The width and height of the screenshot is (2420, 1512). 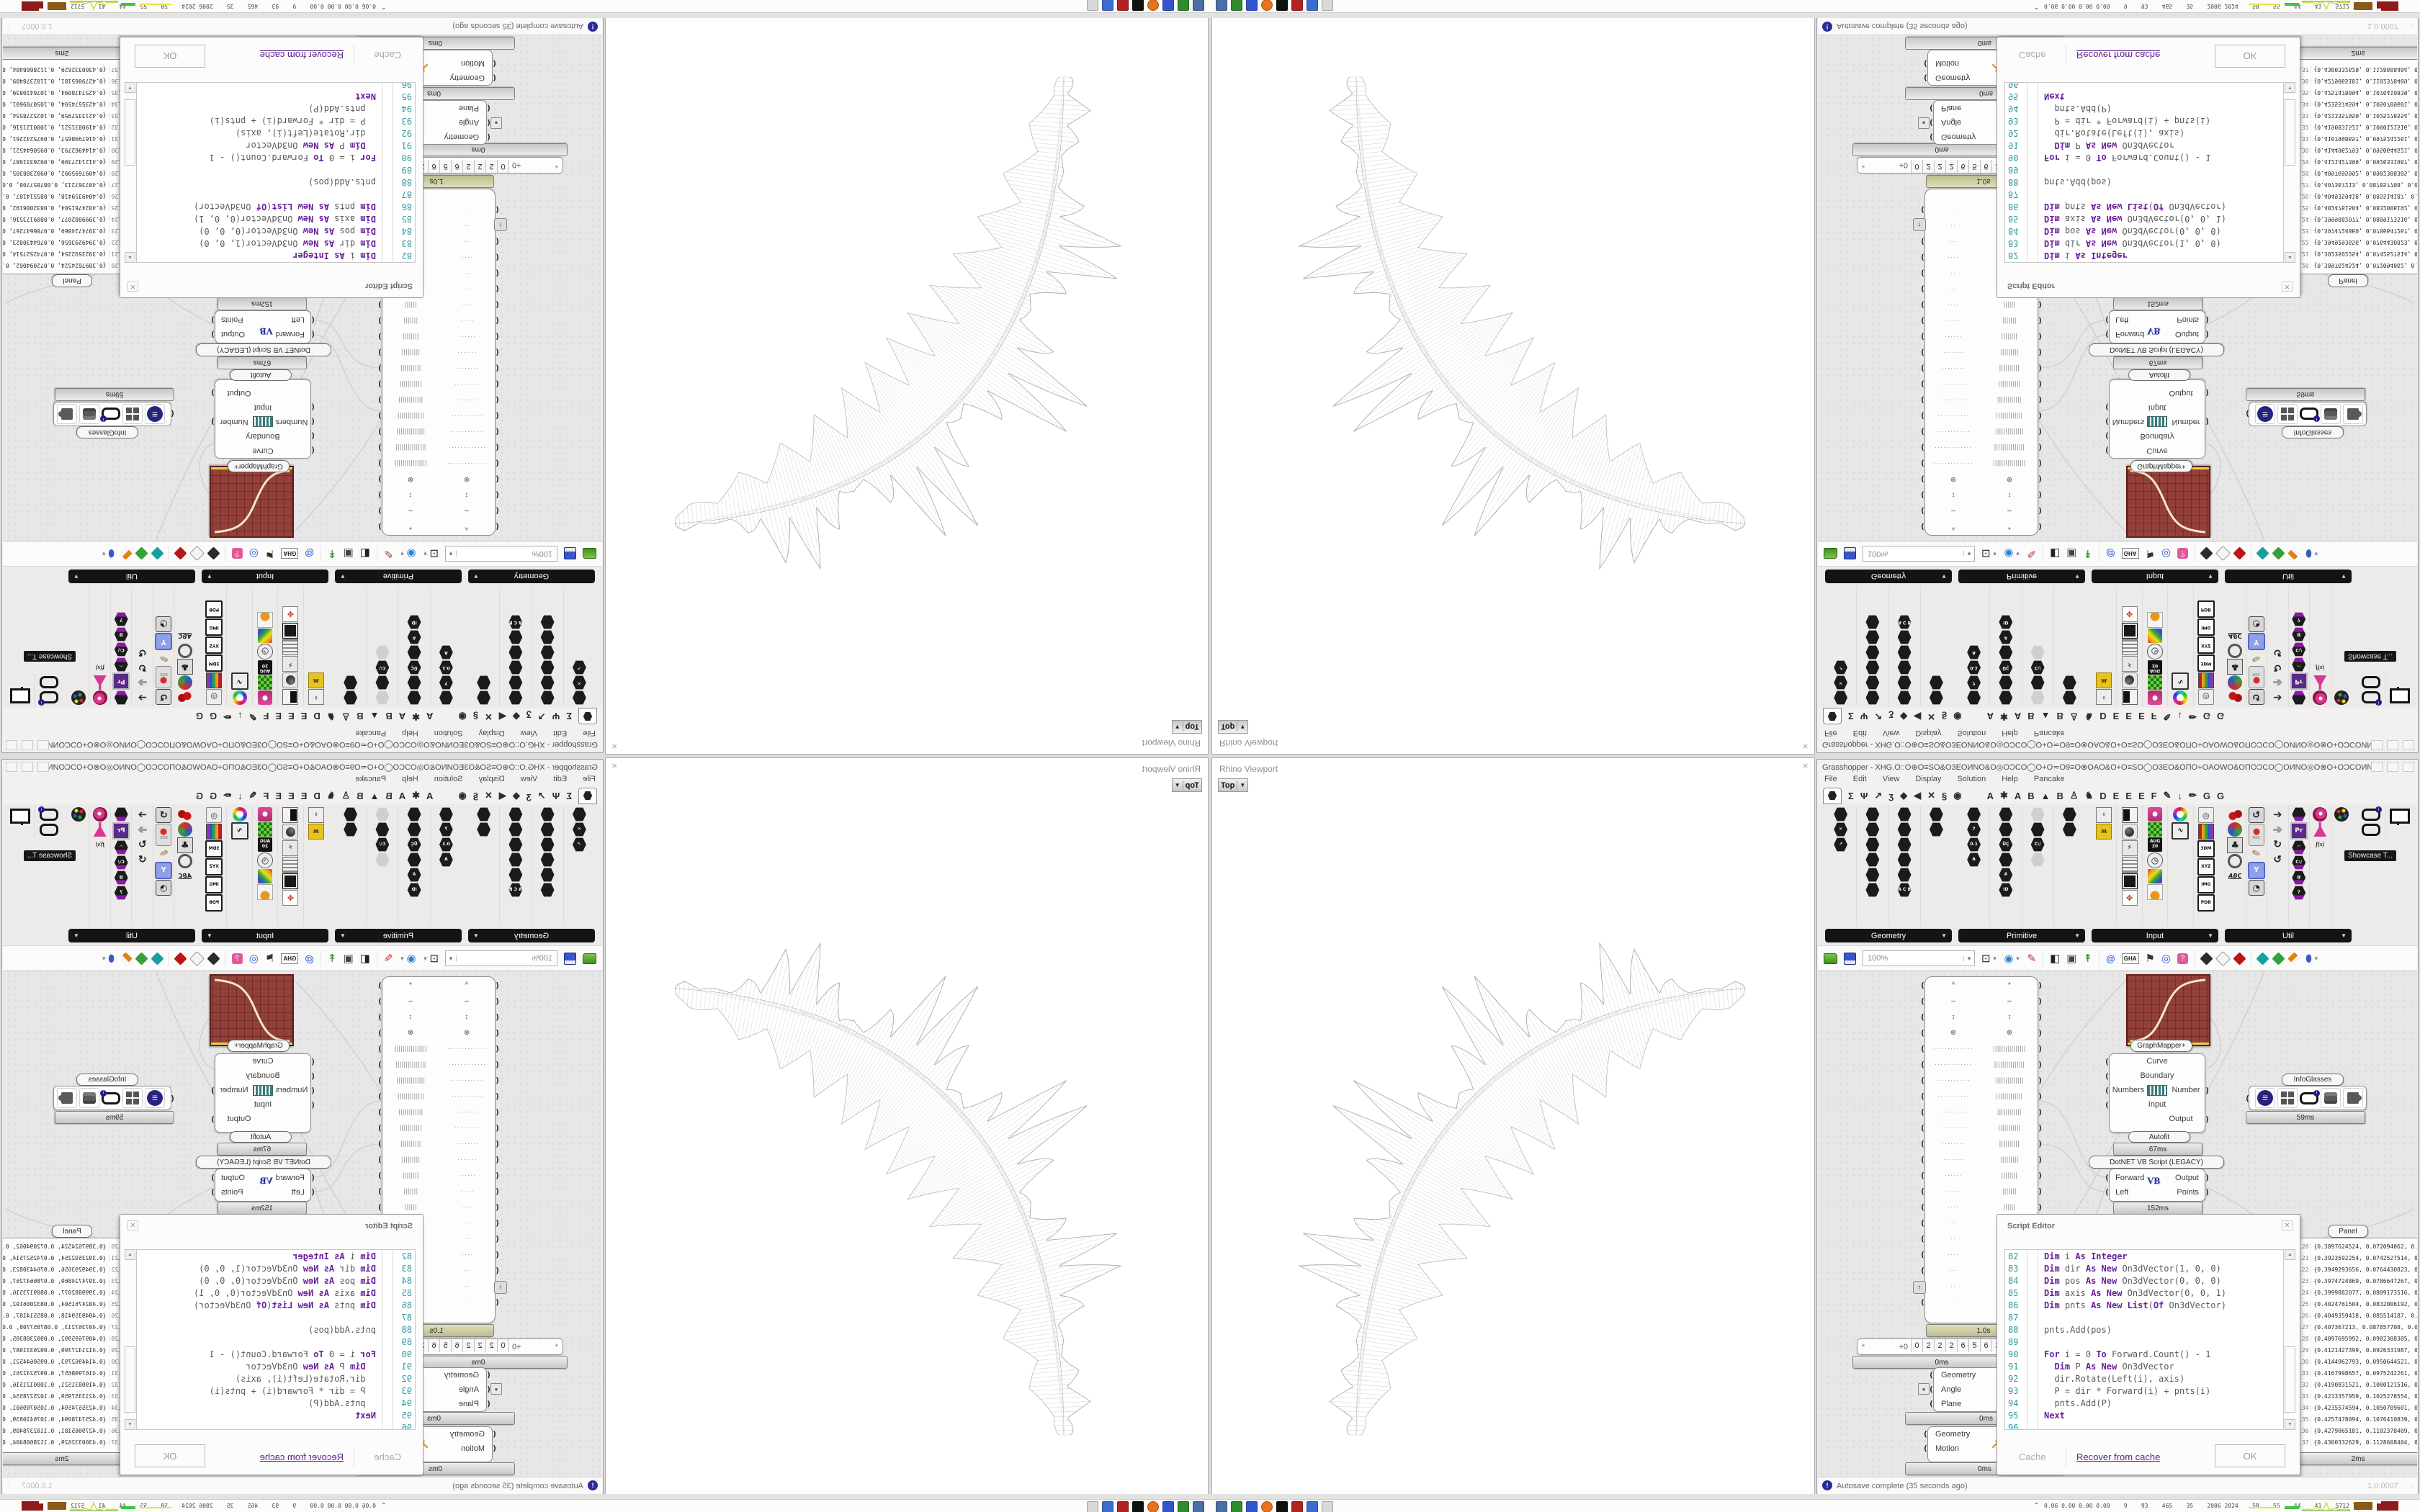 I want to click on goggles-icon: i, so click(x=49, y=698).